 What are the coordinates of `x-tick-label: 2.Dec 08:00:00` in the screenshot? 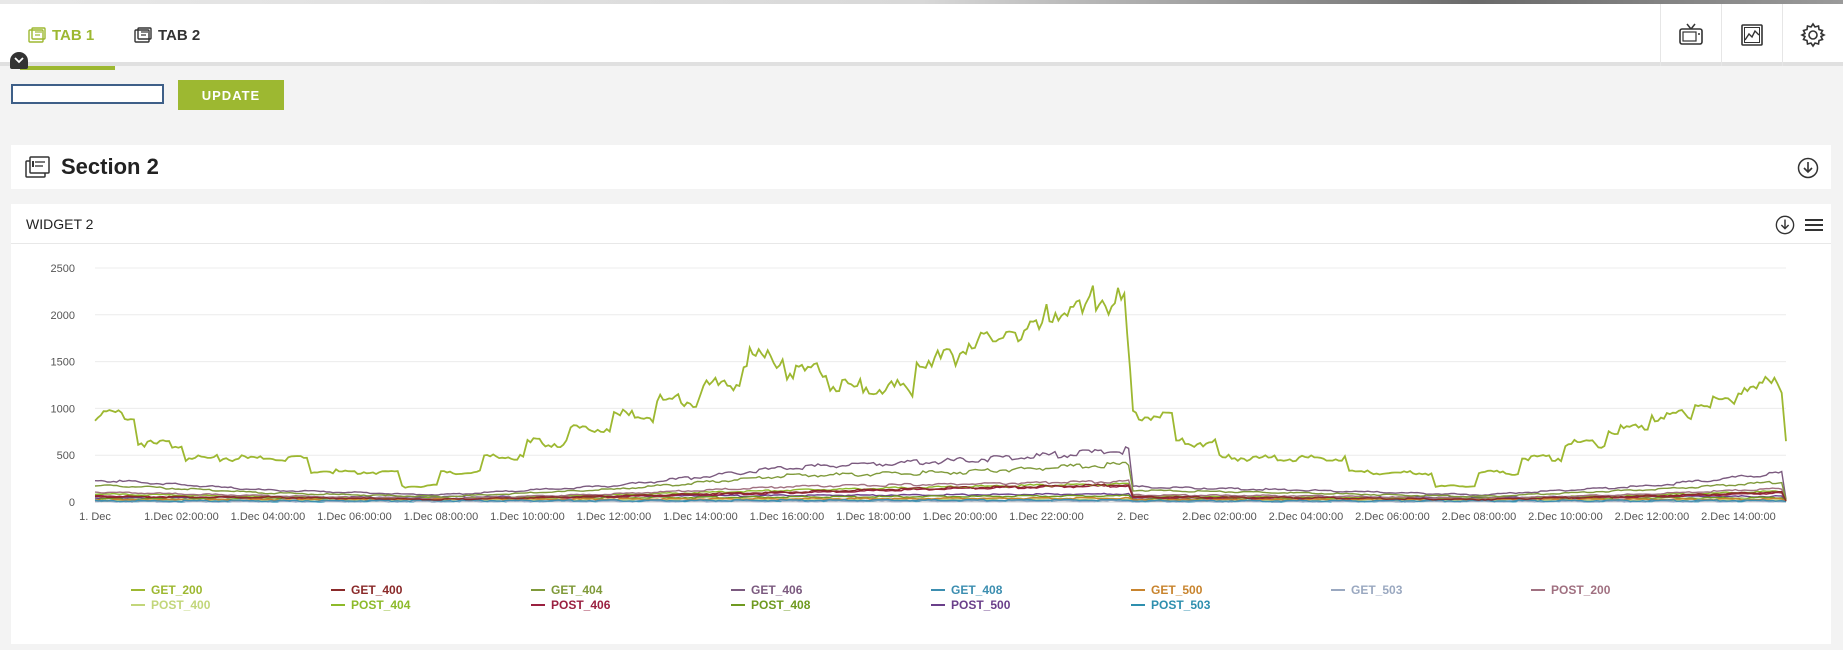 It's located at (1479, 517).